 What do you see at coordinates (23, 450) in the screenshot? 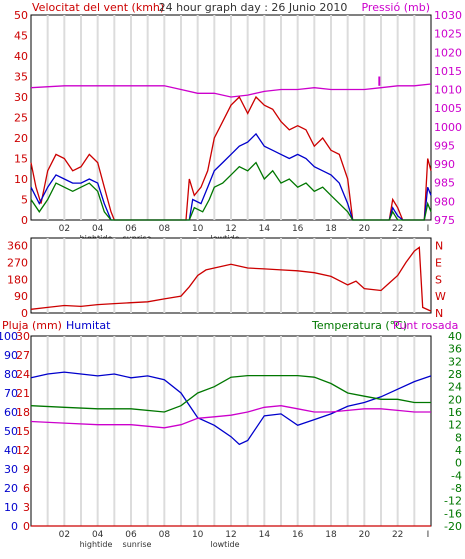
I see `rain-tick: 12` at bounding box center [23, 450].